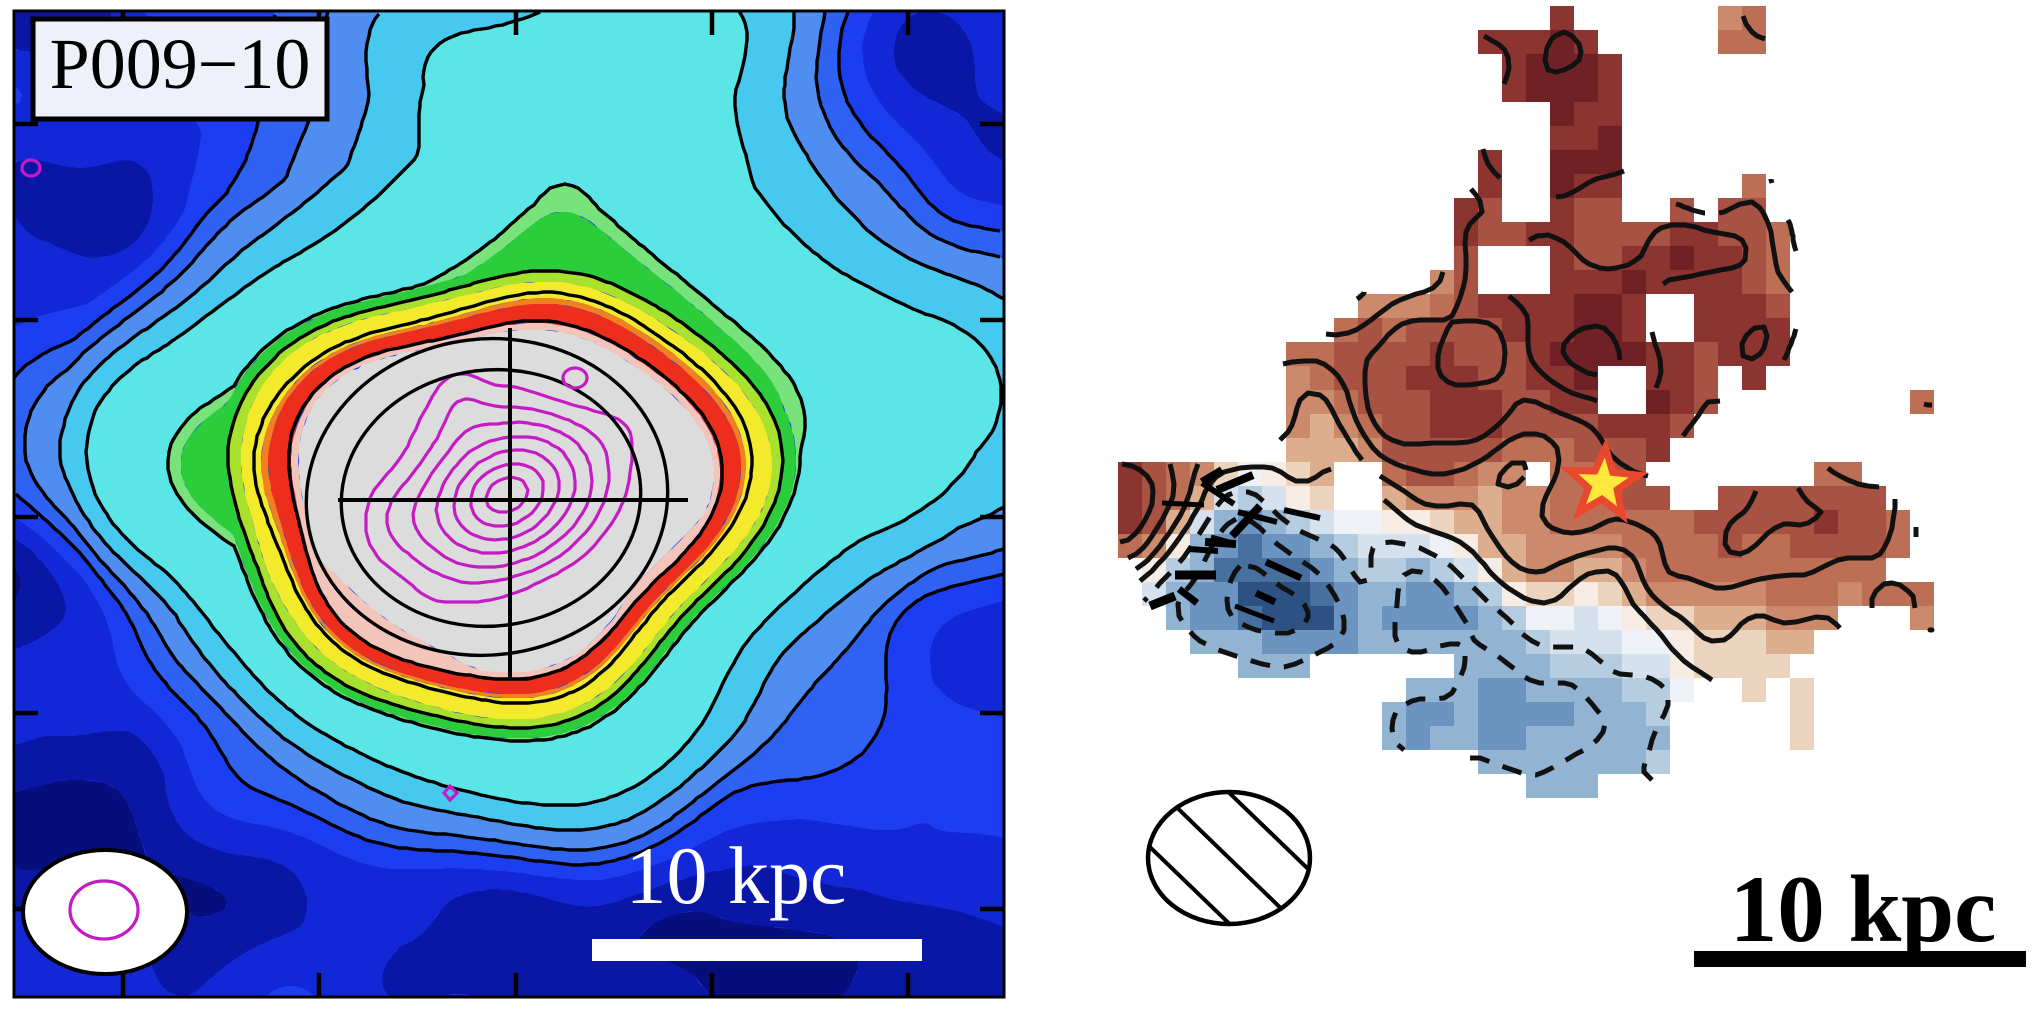 The image size is (2044, 1012). I want to click on svg-text: P009−10, so click(180, 64).